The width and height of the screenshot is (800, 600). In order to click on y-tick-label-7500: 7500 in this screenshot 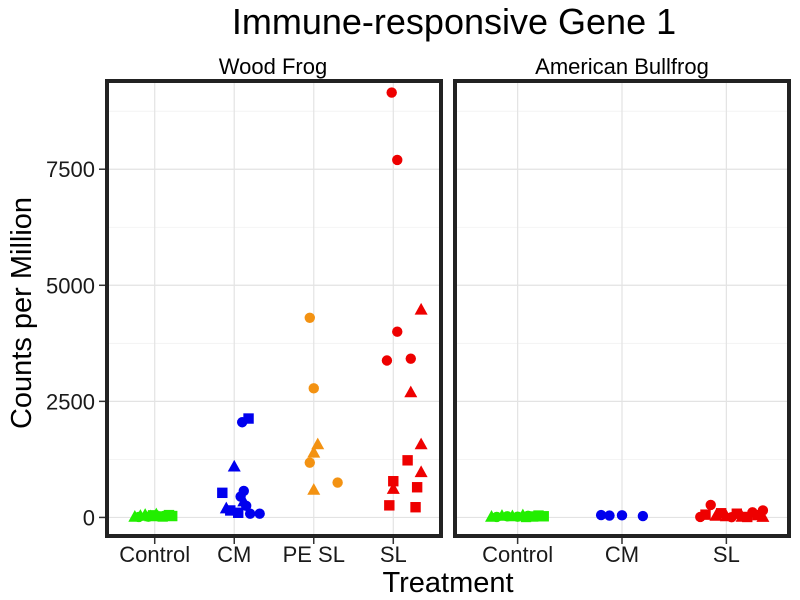, I will do `click(70, 169)`.